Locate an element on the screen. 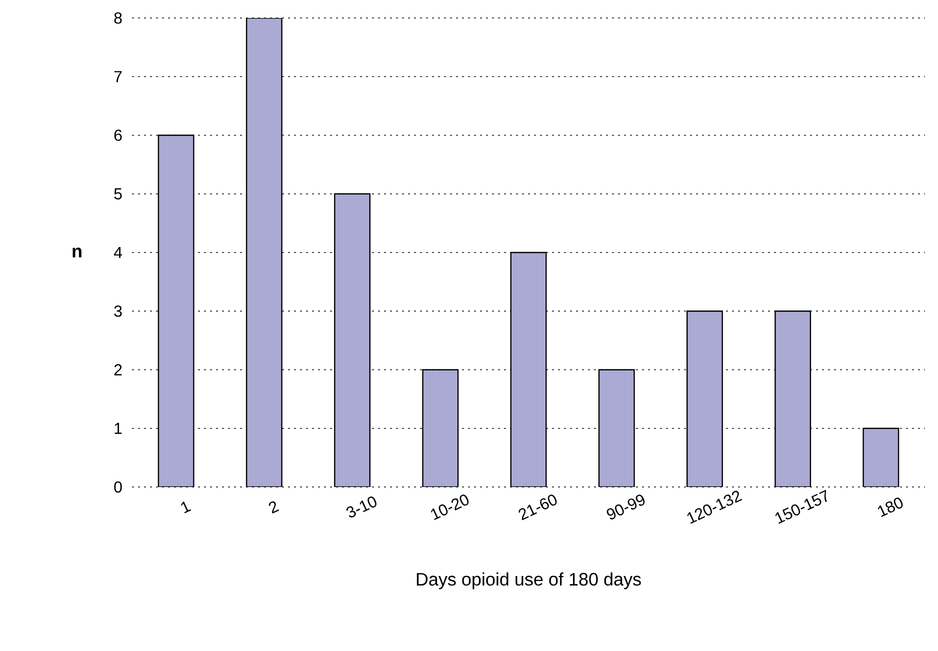  x-tick-label: 21-60 is located at coordinates (537, 507).